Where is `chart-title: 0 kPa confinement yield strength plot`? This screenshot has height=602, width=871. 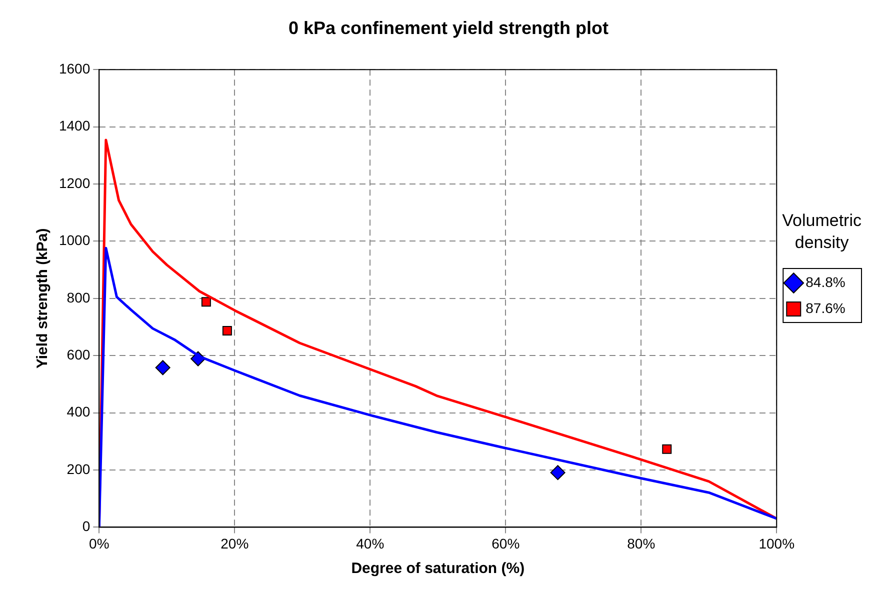
chart-title: 0 kPa confinement yield strength plot is located at coordinates (448, 28).